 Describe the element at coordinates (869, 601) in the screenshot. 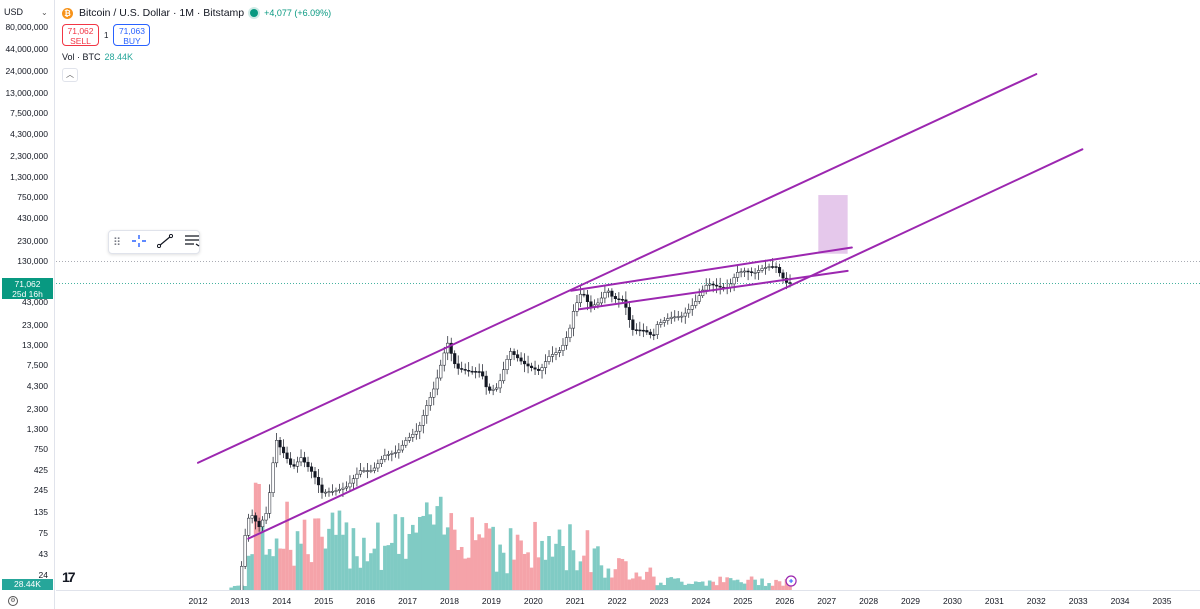

I see `year-label: 2028` at that location.